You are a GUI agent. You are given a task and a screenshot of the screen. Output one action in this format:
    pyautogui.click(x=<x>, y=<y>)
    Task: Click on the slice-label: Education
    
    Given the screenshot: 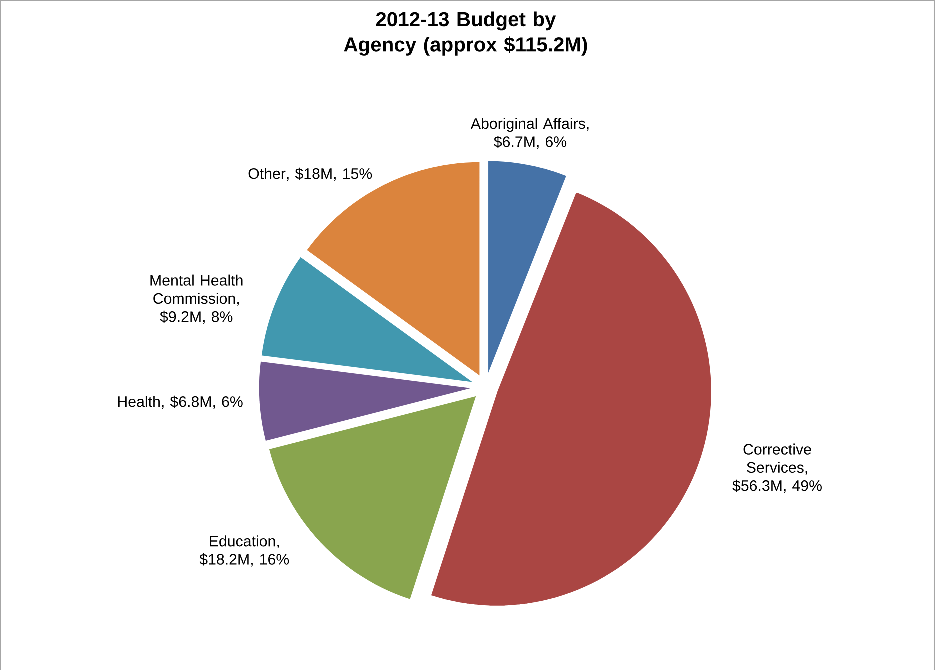 What is the action you would take?
    pyautogui.click(x=243, y=541)
    